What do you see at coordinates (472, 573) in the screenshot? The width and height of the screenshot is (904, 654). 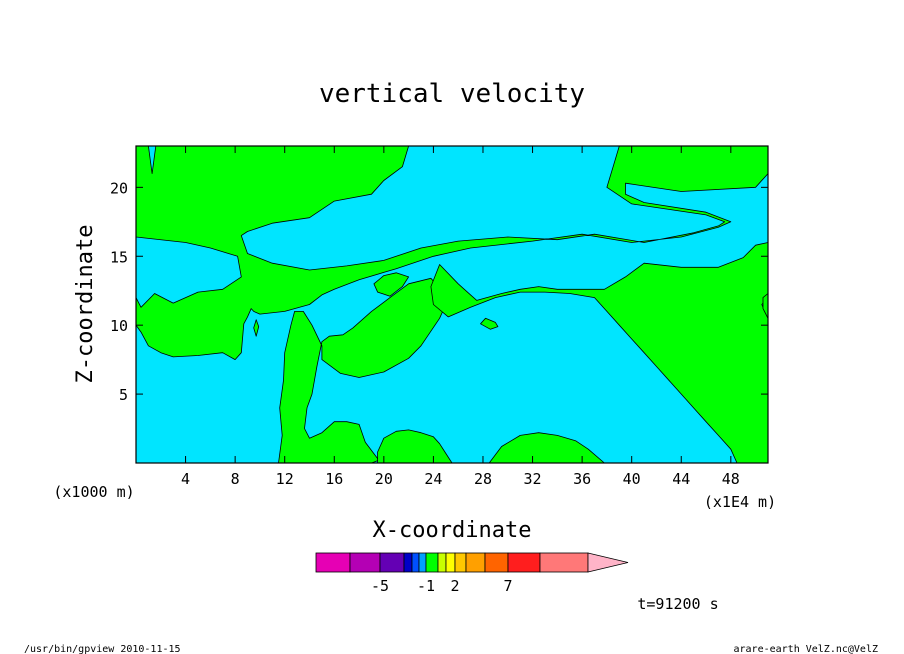 I see `colorbar: -5 -1 2 7` at bounding box center [472, 573].